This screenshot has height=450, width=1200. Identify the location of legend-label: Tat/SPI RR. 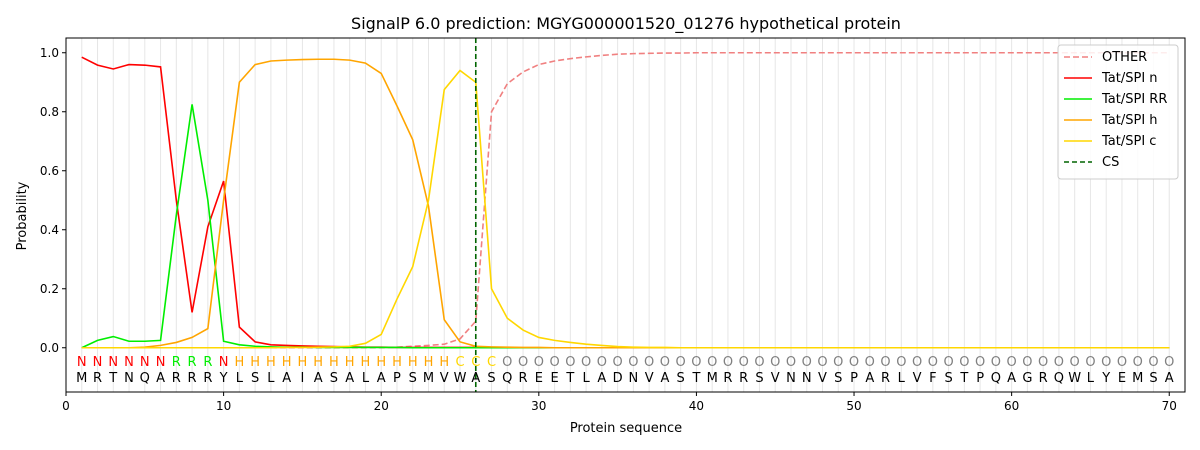
(1134, 99).